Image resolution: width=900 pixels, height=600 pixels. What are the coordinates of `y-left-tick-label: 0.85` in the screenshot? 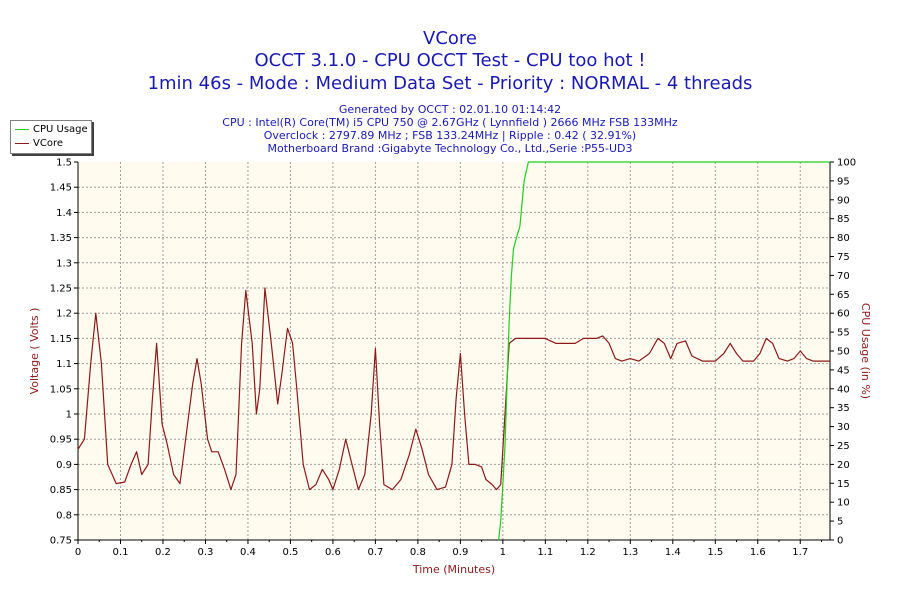 It's located at (61, 490).